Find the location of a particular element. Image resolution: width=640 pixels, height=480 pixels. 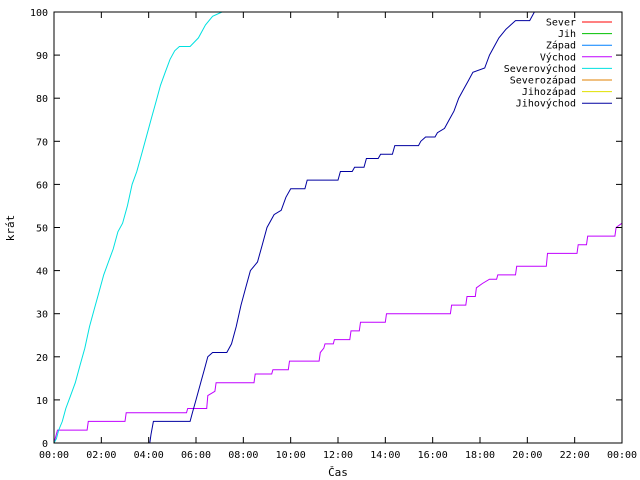

x-tick-label: 14:00 is located at coordinates (385, 455).